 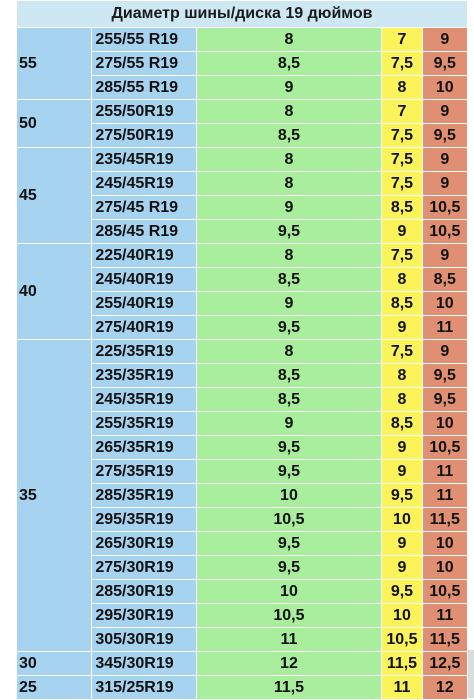 What do you see at coordinates (144, 591) in the screenshot?
I see `size-cell: 285/30R19` at bounding box center [144, 591].